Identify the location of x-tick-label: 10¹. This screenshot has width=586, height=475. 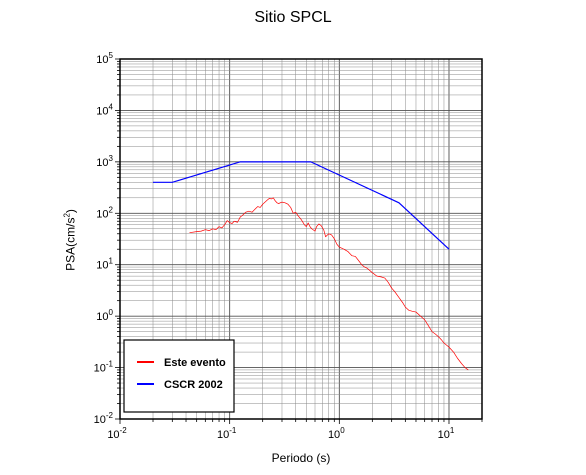
(446, 433).